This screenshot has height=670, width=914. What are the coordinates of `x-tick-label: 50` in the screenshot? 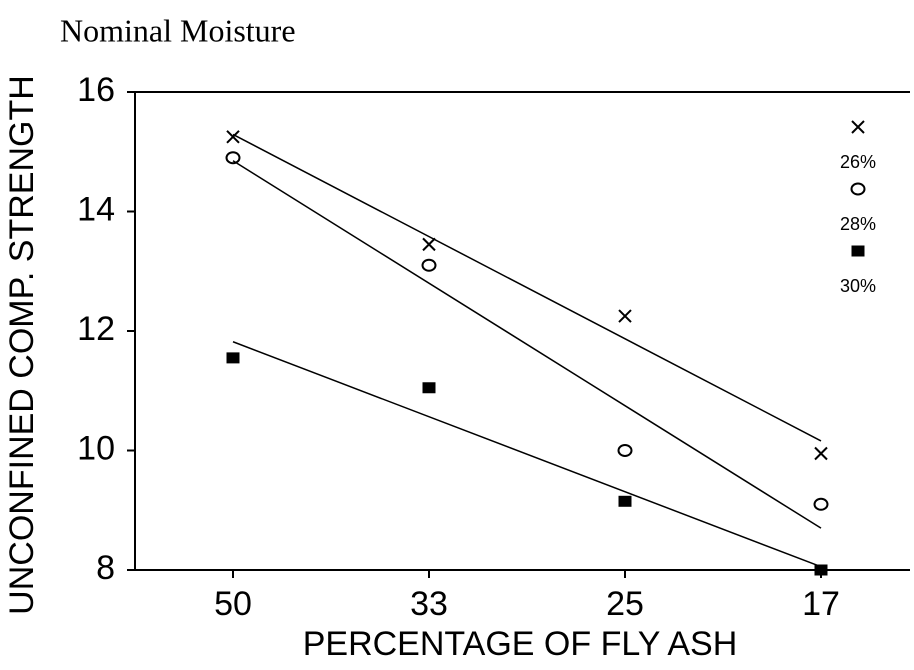 It's located at (233, 604).